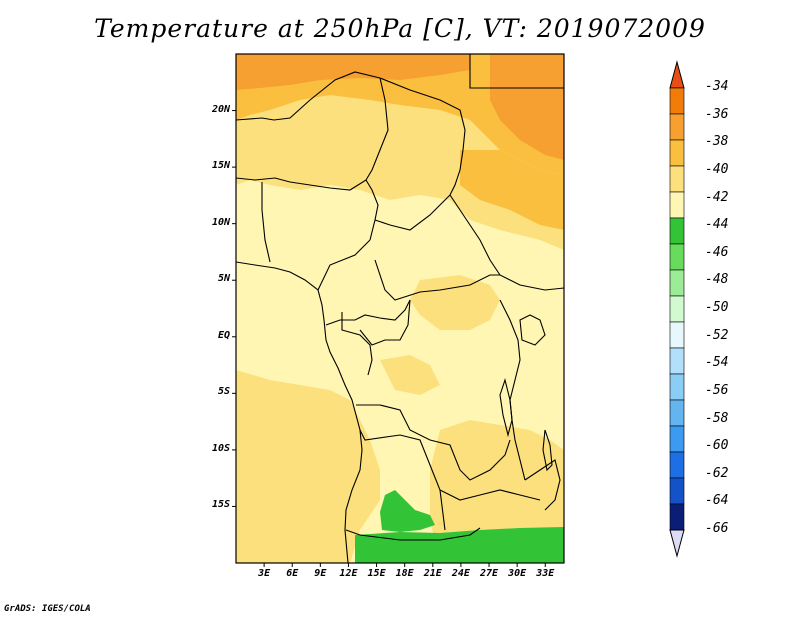 The width and height of the screenshot is (800, 618). Describe the element at coordinates (532, 330) in the screenshot. I see `lake-victoria` at that location.